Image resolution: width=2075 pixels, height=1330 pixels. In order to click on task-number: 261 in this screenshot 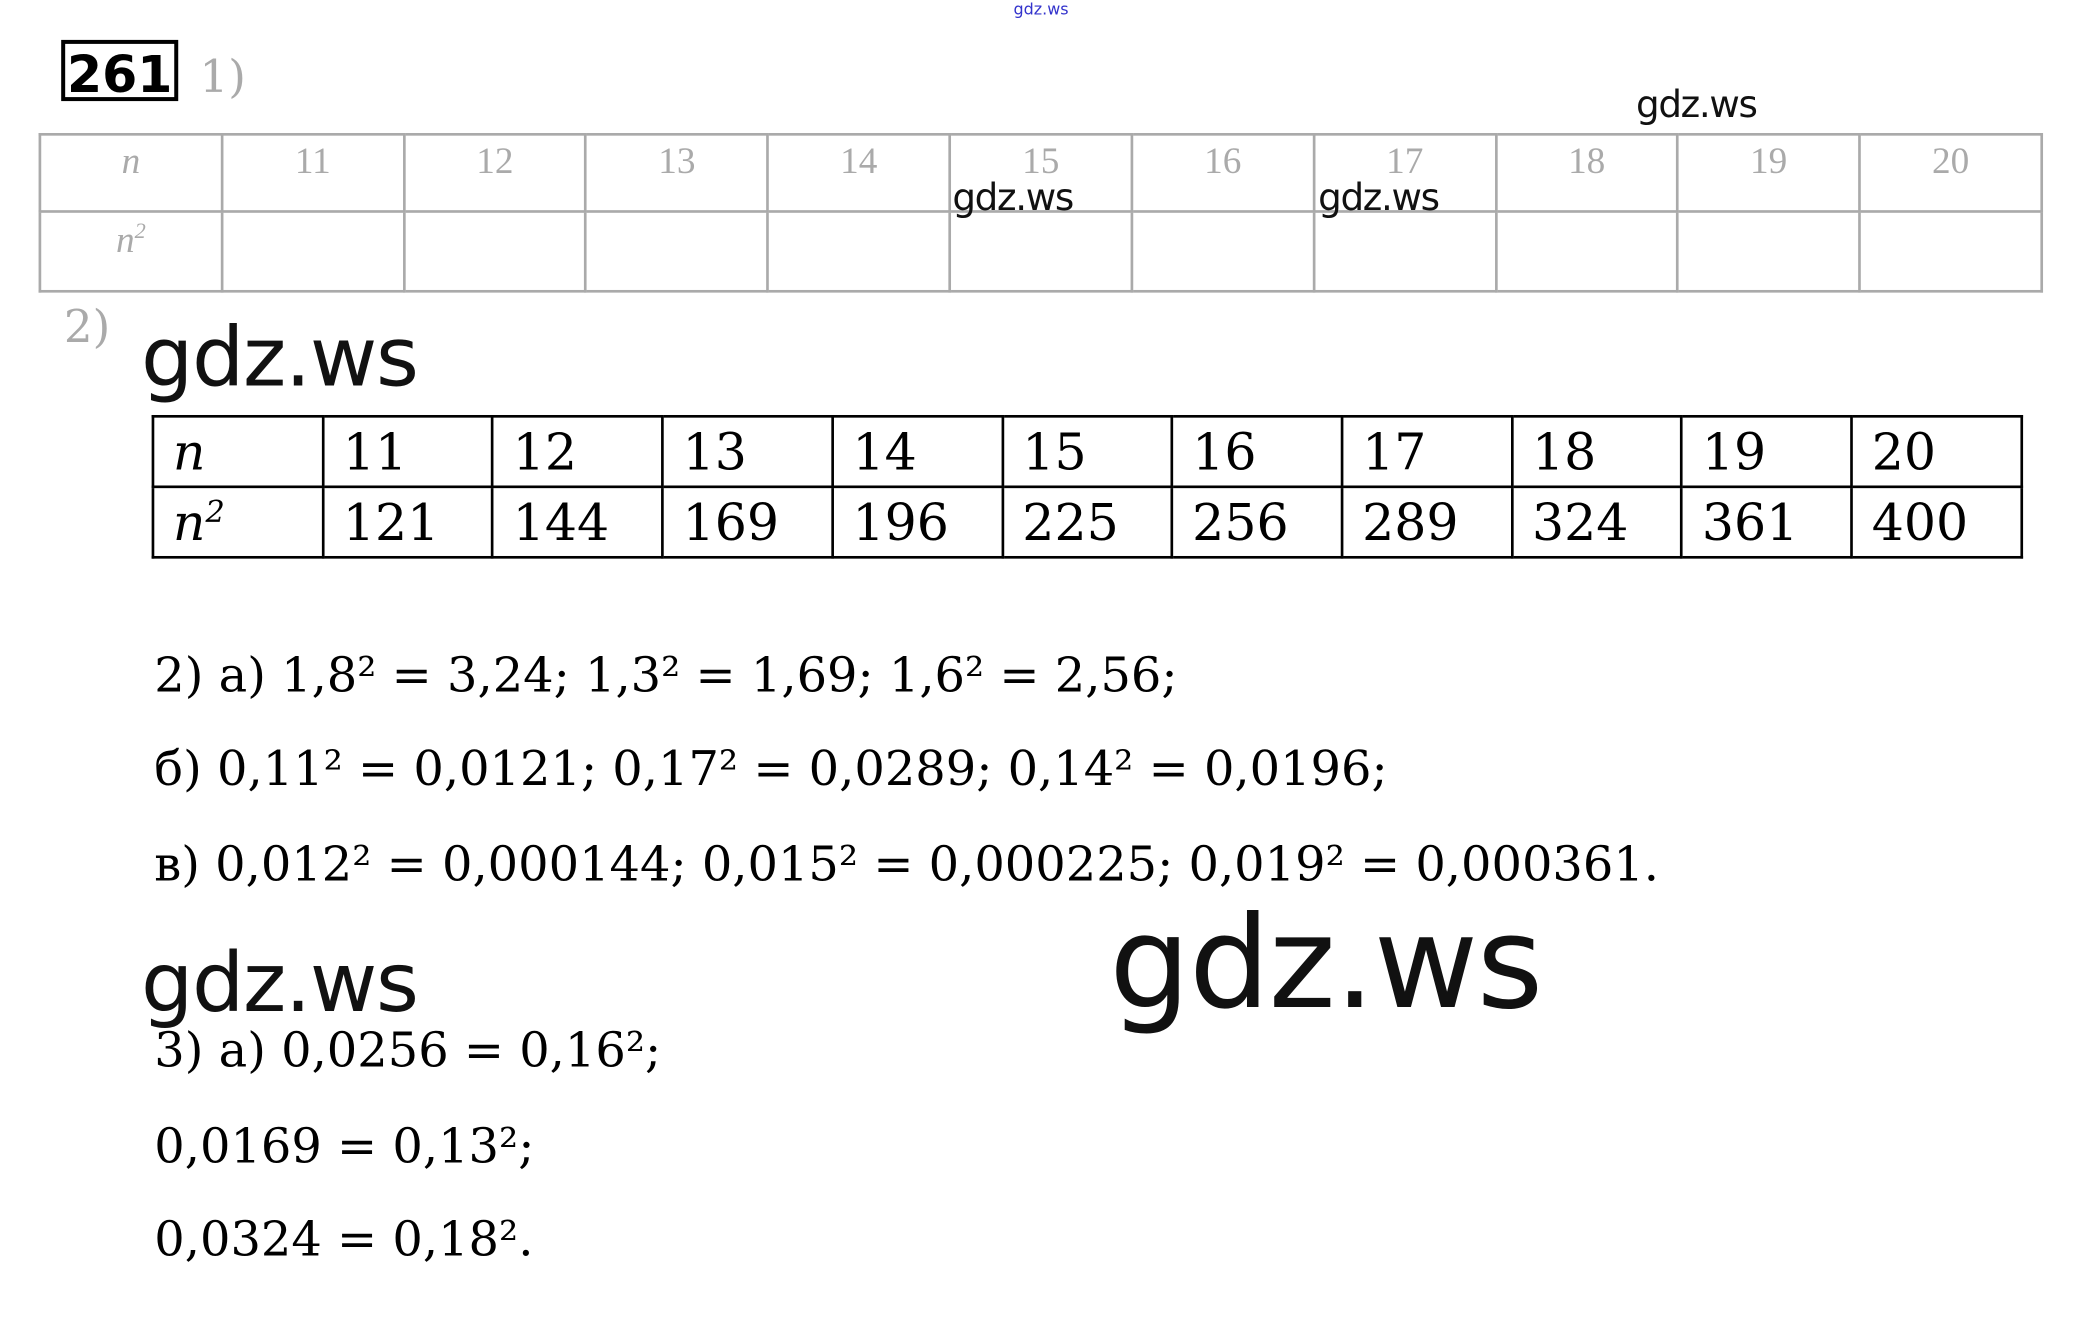, I will do `click(120, 71)`.